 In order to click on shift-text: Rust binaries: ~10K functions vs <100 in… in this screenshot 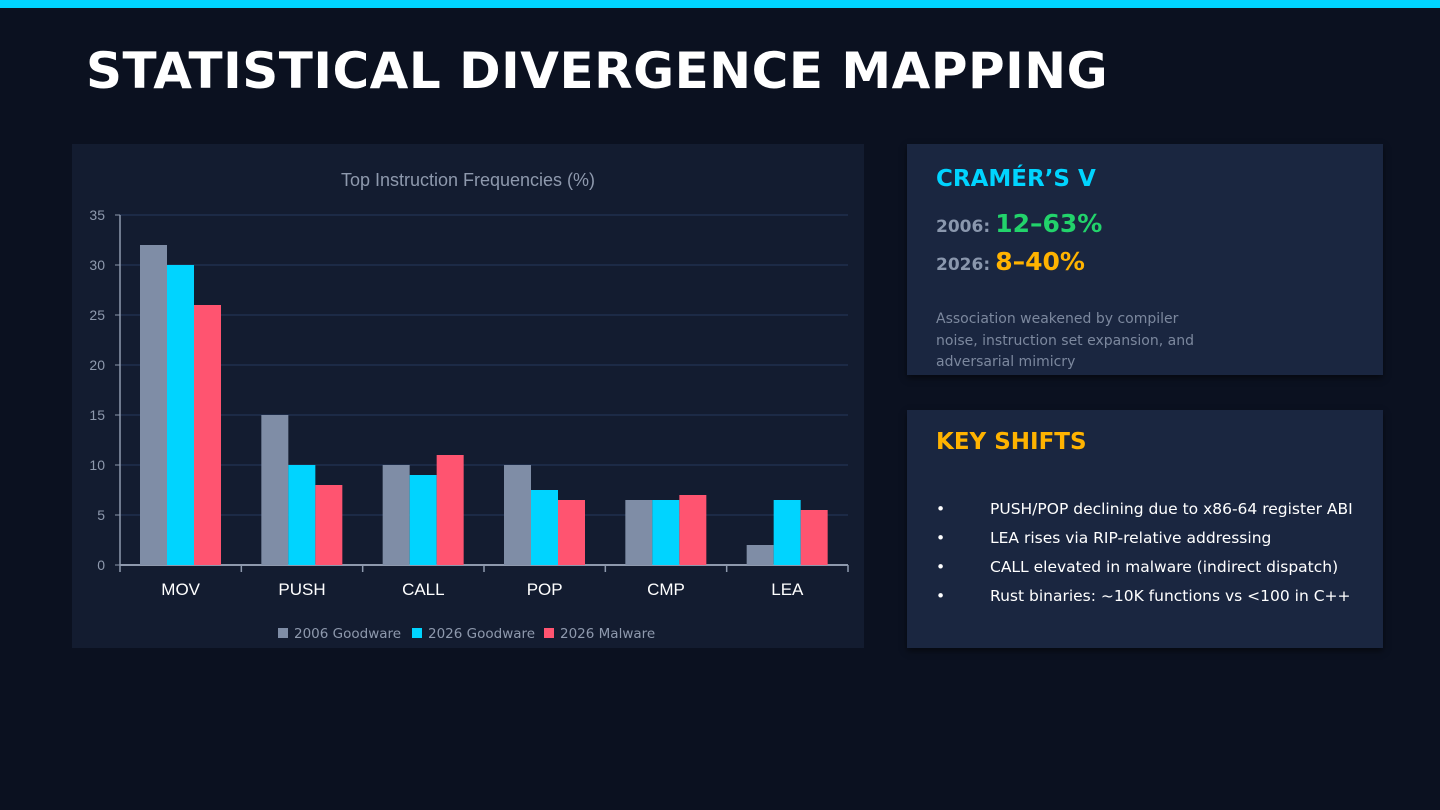, I will do `click(1170, 596)`.